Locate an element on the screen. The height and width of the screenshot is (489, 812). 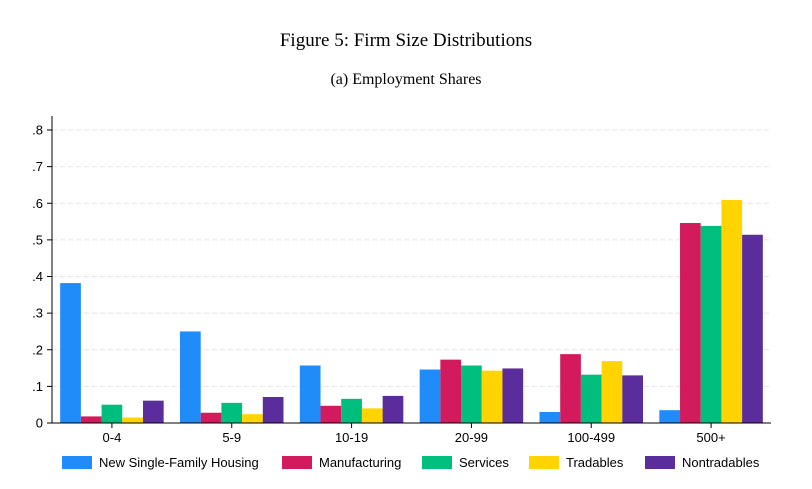
x-tick-label: 500+ is located at coordinates (710, 437).